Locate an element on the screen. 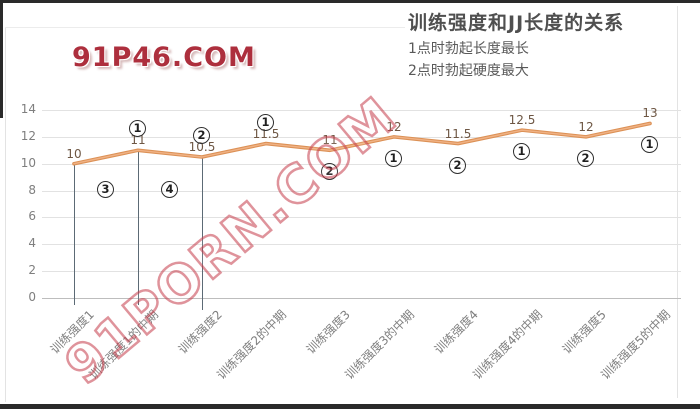 The height and width of the screenshot is (409, 700). card-border-top is located at coordinates (205, 27).